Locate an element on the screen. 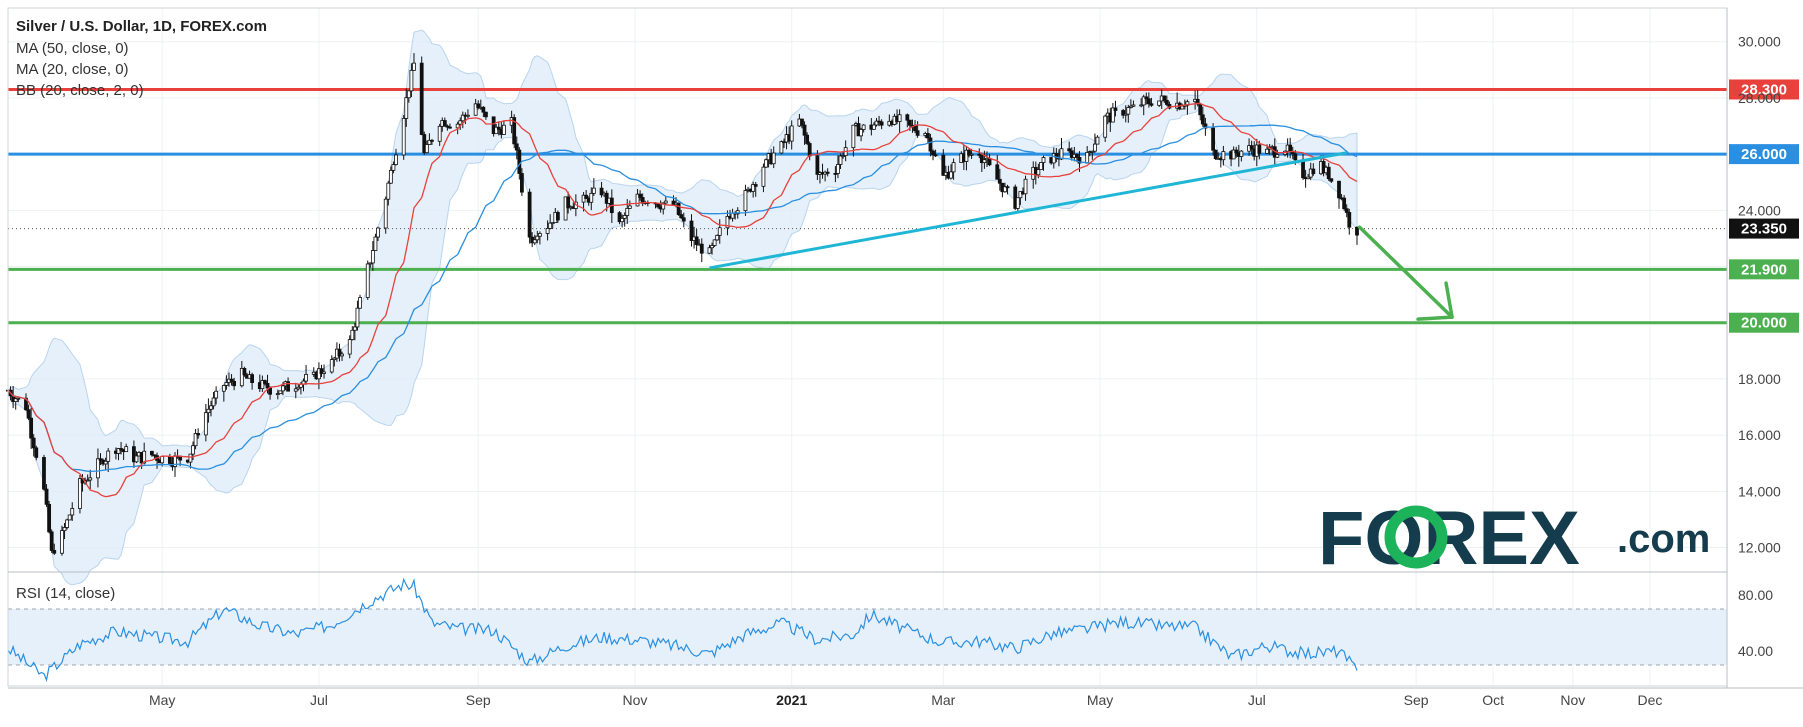 Image resolution: width=1803 pixels, height=727 pixels. level-badge-label: 26.000 is located at coordinates (1764, 154).